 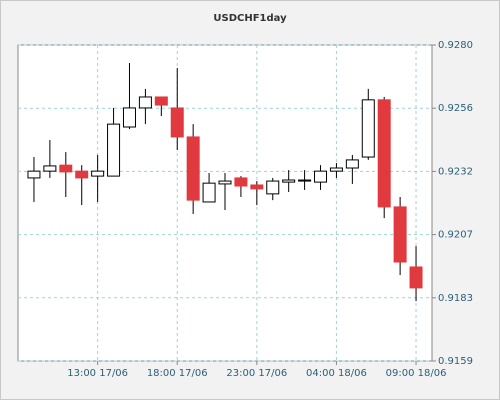 What do you see at coordinates (177, 373) in the screenshot?
I see `x-tick-label: 18:00 17/06` at bounding box center [177, 373].